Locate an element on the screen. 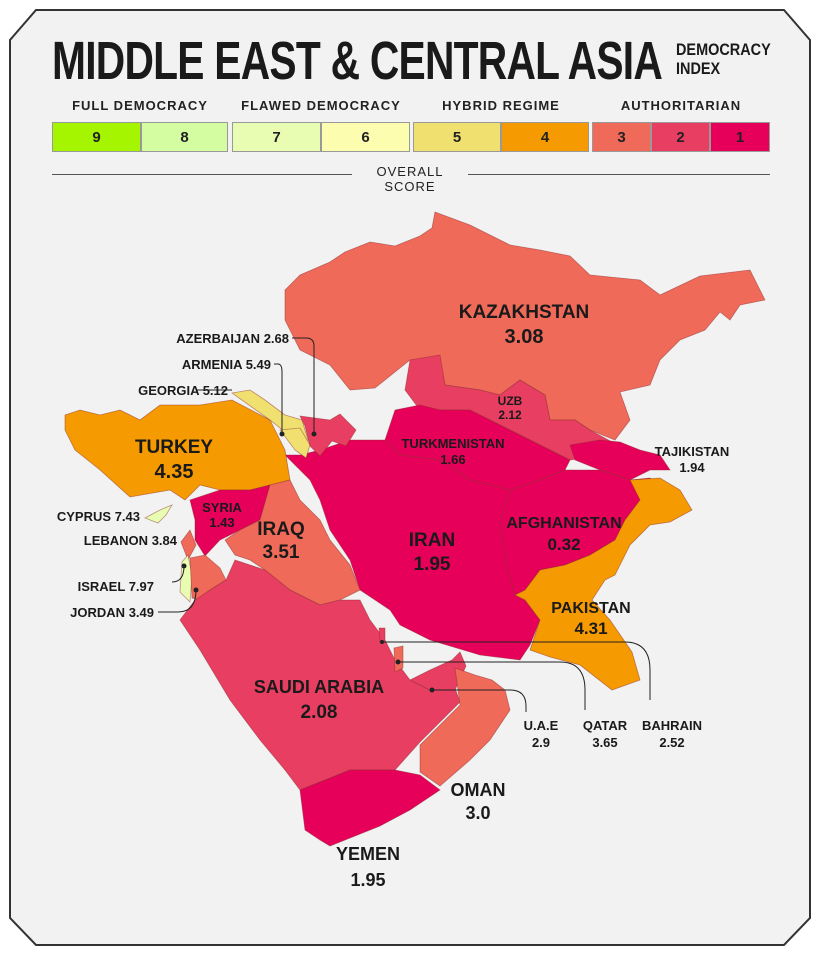 The width and height of the screenshot is (820, 958). label-tajikistan-name: TAJIKISTAN is located at coordinates (692, 451).